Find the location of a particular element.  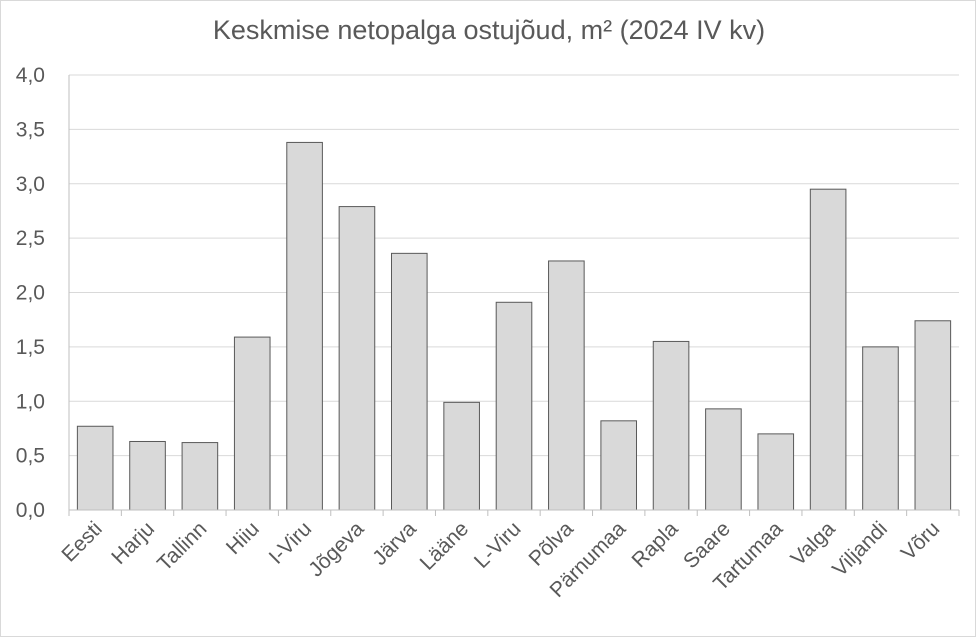

x-category-label: Hiiu is located at coordinates (243, 538).